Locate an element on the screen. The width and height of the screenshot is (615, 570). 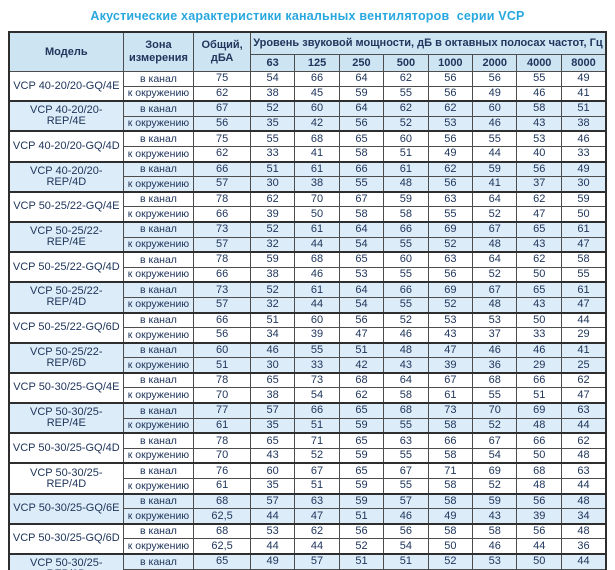
octave-level-value: 60 is located at coordinates (495, 108).